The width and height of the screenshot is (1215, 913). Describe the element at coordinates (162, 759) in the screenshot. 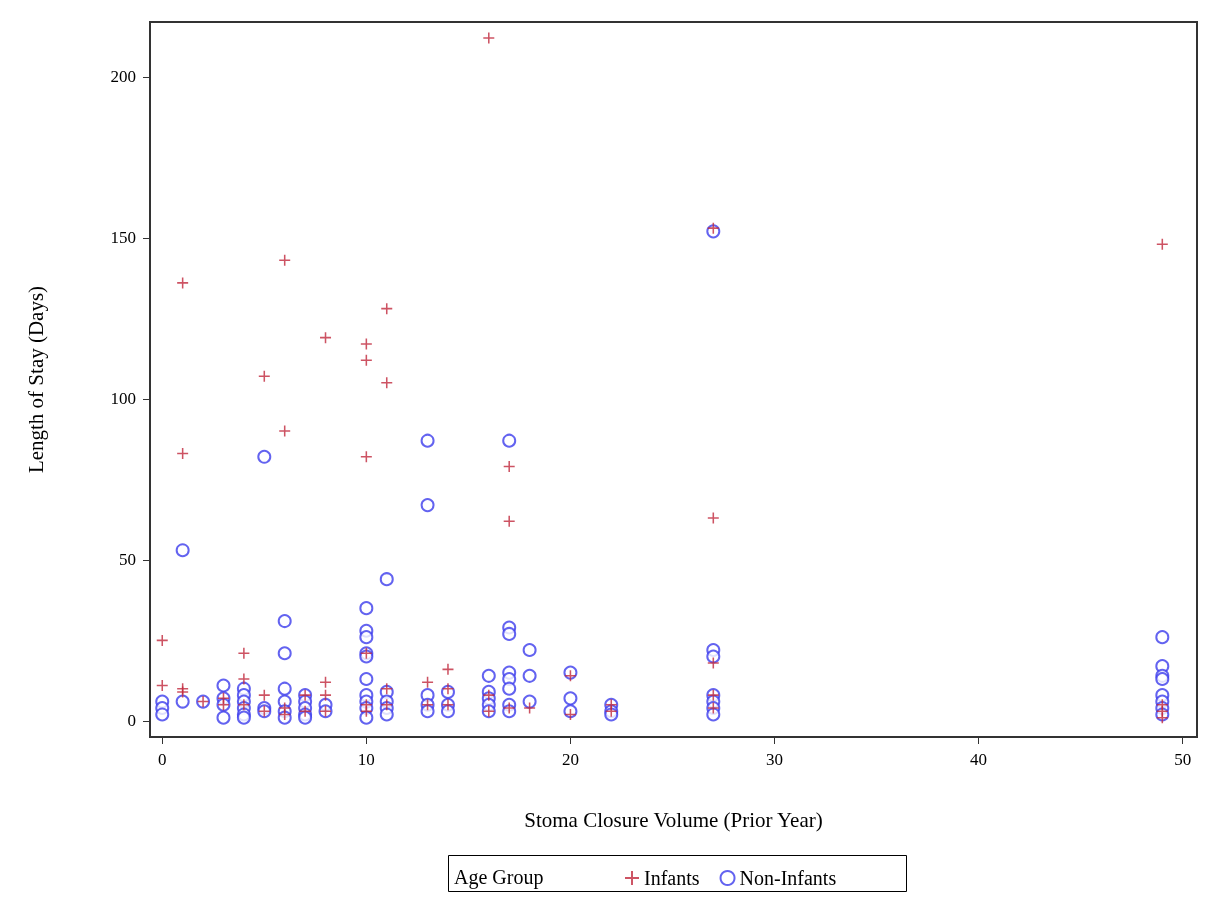

I see `x-tick-label: 0` at that location.